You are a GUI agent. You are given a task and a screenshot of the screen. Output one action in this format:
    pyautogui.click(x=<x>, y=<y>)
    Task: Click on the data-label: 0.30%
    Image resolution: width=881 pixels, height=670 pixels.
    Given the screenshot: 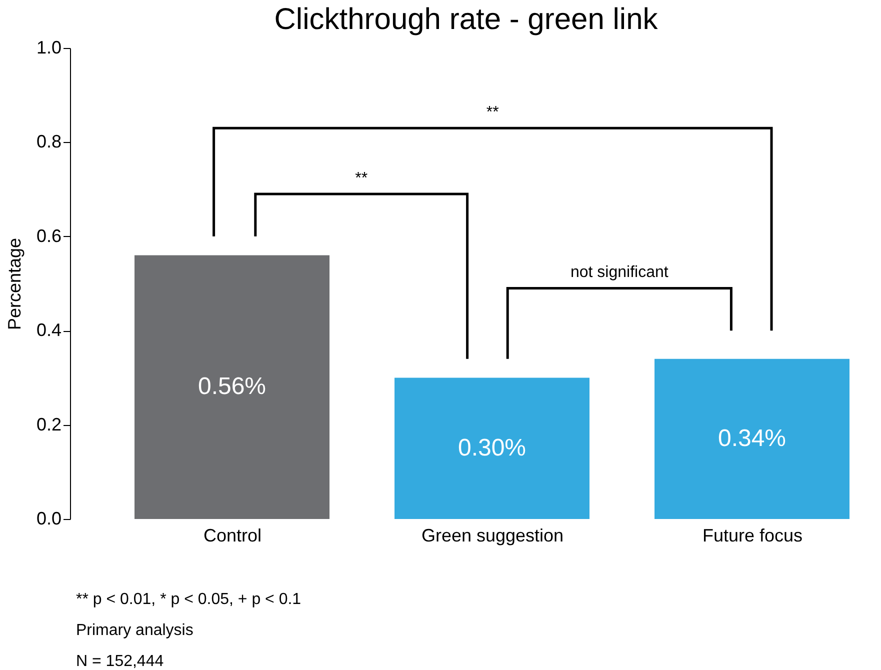 What is the action you would take?
    pyautogui.click(x=492, y=448)
    